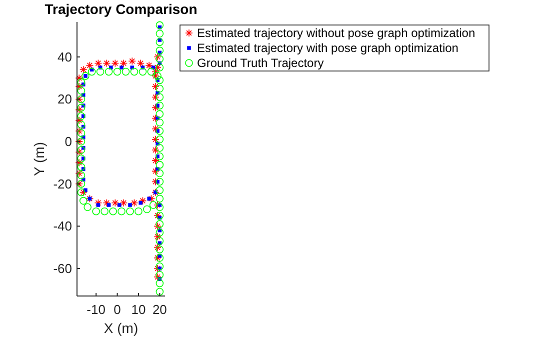 This screenshot has height=337, width=560. Describe the element at coordinates (68, 142) in the screenshot. I see `y-tick-label: 0` at that location.